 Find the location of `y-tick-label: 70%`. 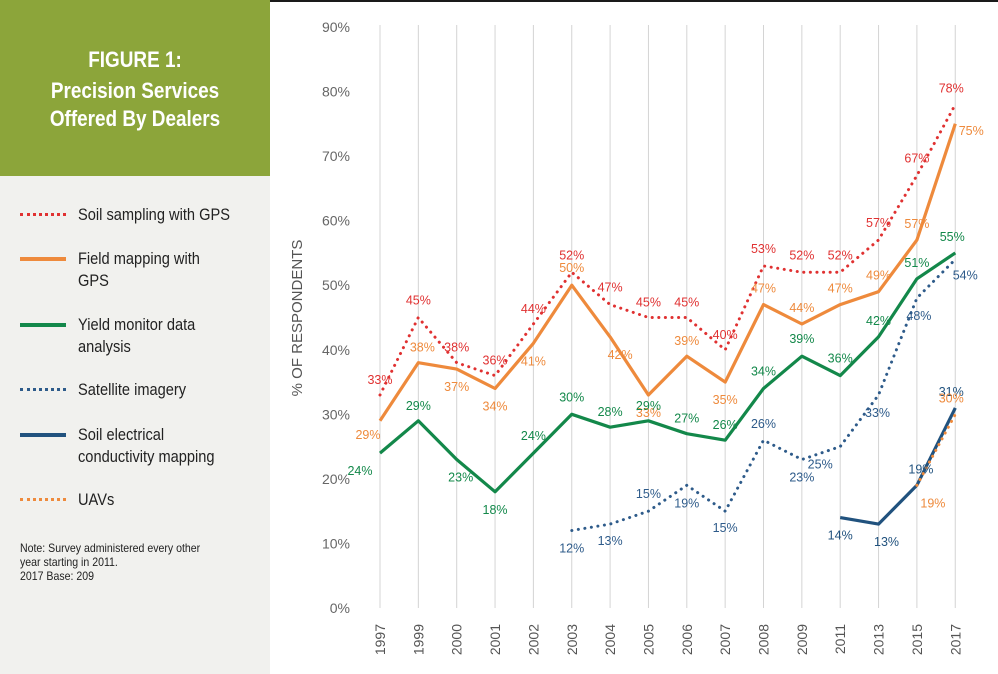

y-tick-label: 70% is located at coordinates (336, 156).